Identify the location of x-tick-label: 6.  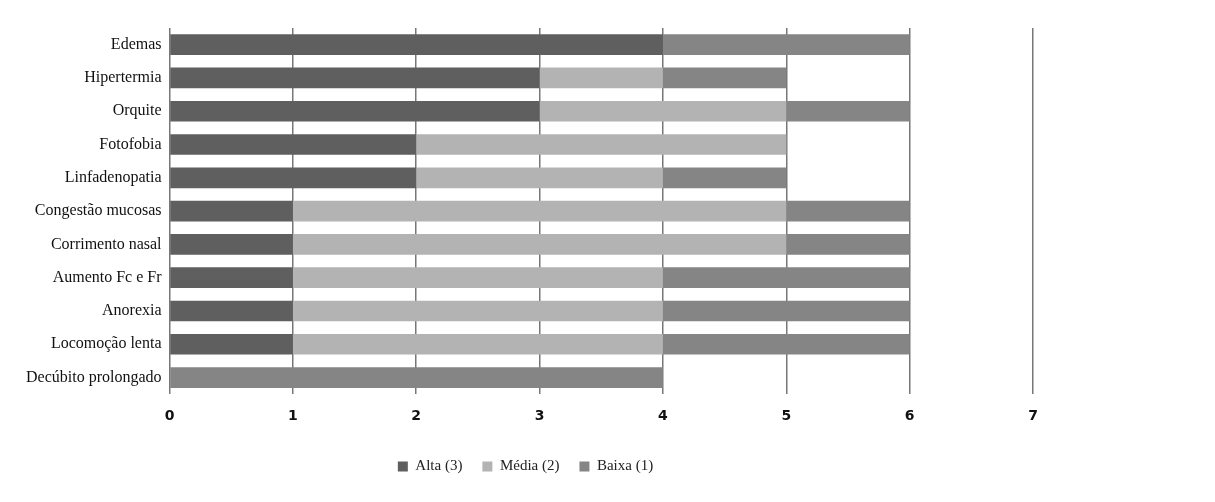
(909, 415).